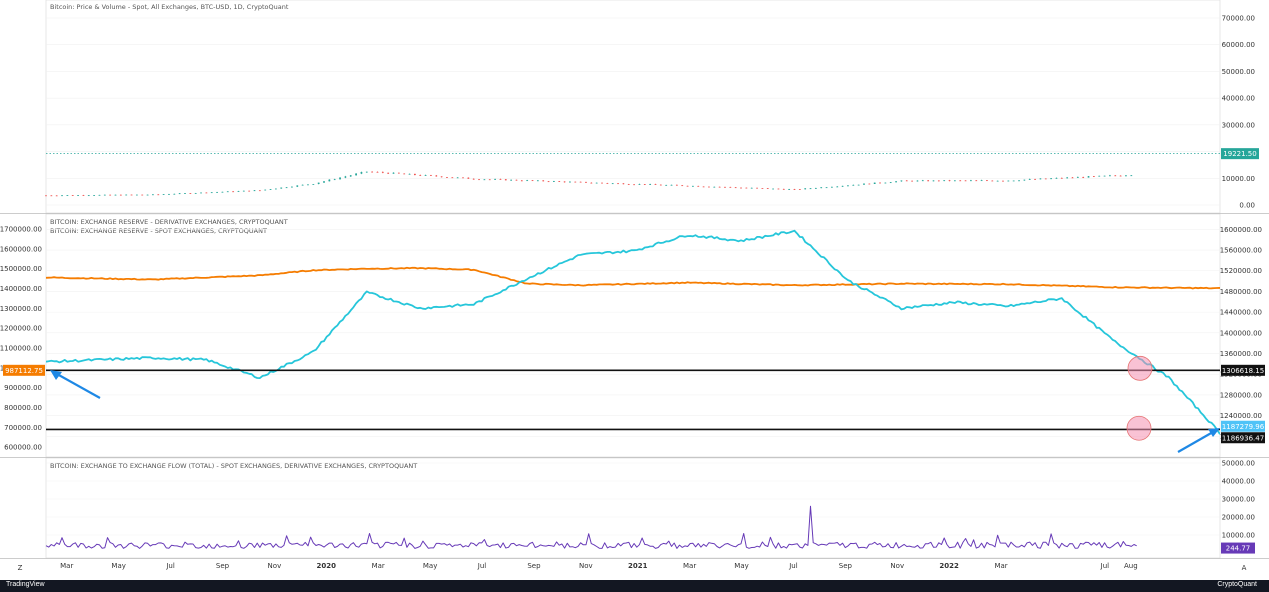  I want to click on flow-last-value-label: 244.77, so click(1238, 549).